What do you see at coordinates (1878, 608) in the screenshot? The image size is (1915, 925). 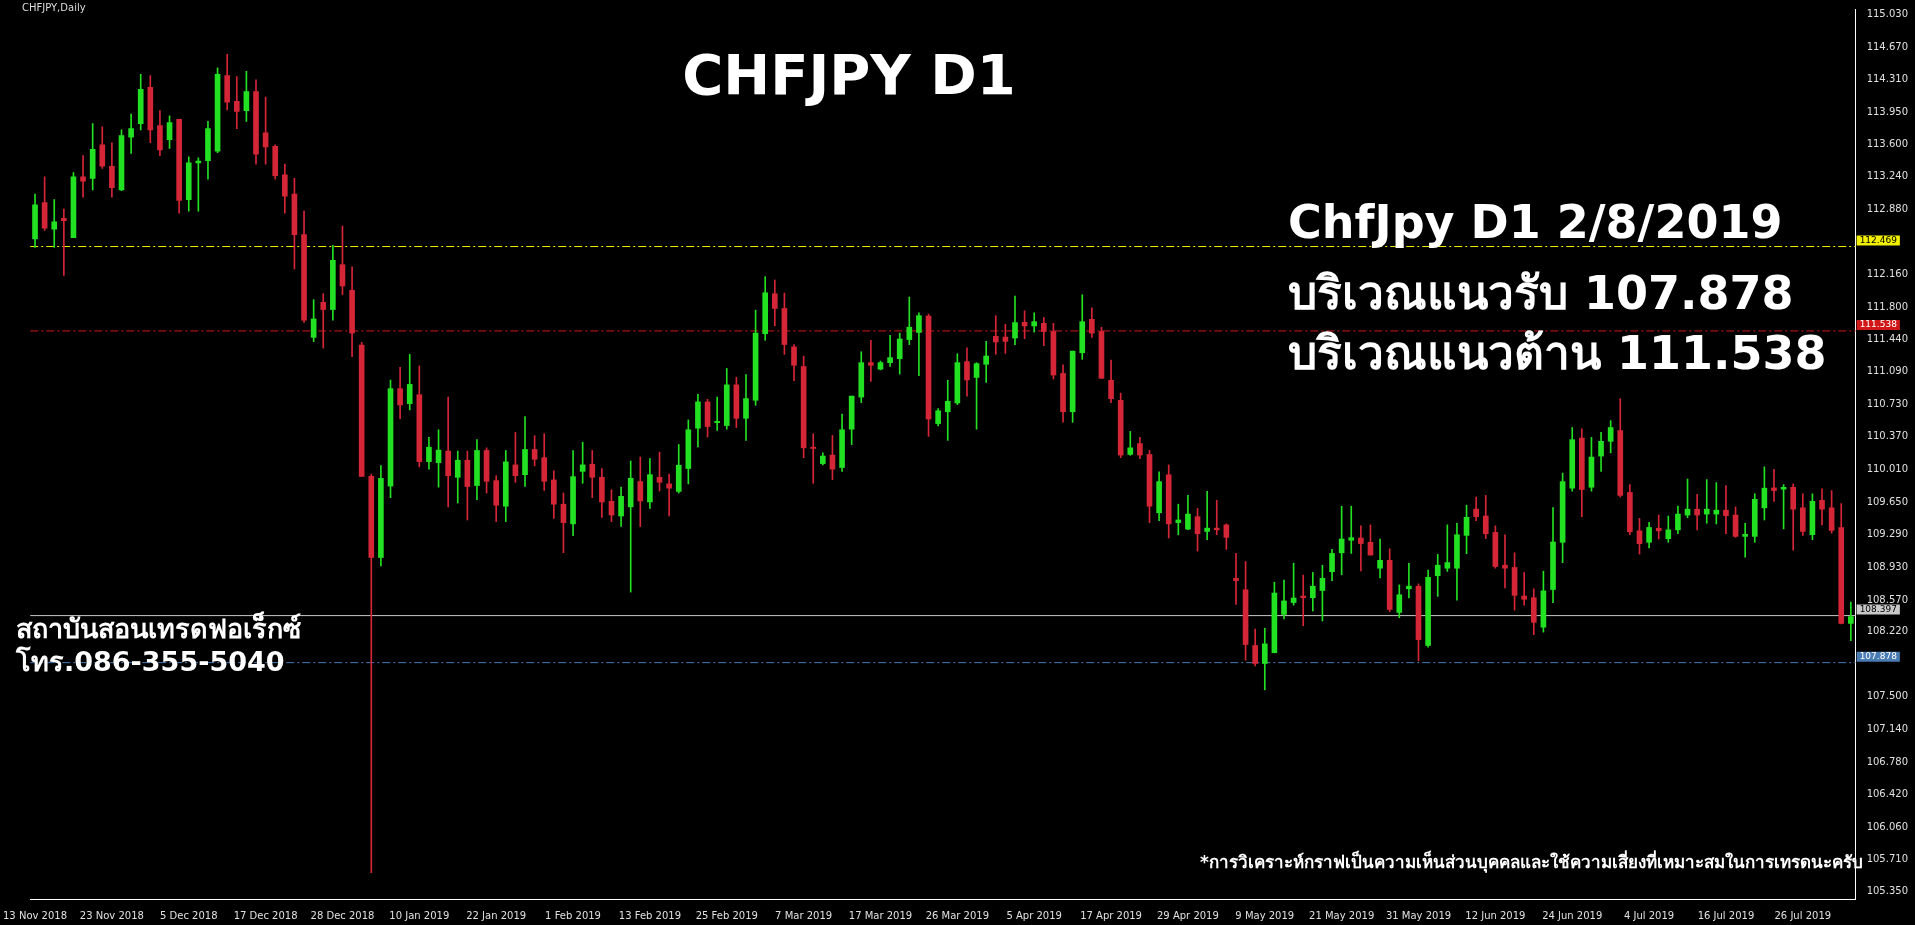 I see `ref-line-label: 108.397` at bounding box center [1878, 608].